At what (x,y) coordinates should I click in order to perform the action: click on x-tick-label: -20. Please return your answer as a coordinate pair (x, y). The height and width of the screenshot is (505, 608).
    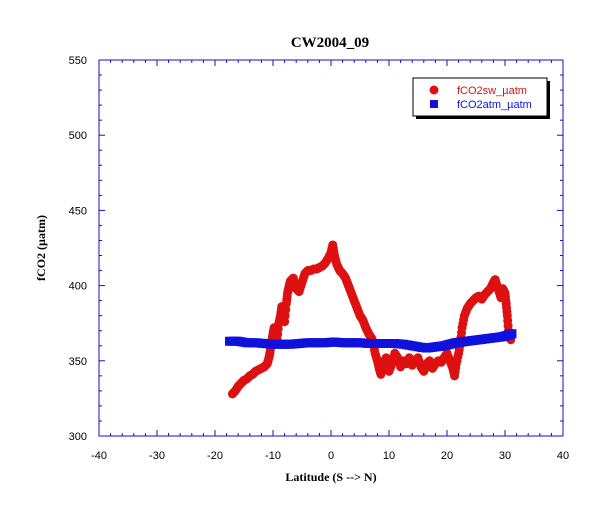
    Looking at the image, I should click on (215, 456).